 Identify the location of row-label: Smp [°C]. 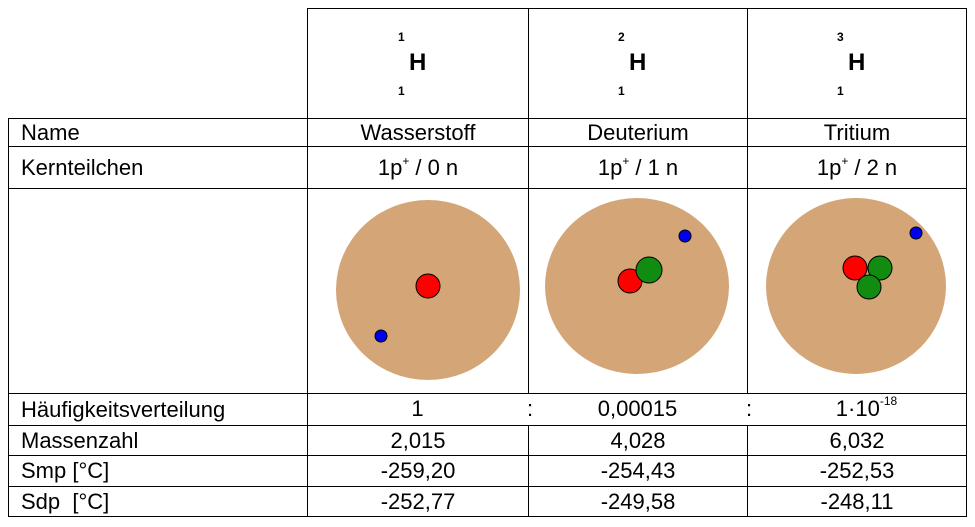
(158, 471).